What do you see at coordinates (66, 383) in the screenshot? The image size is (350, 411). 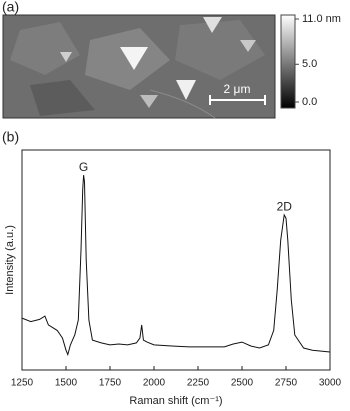 I see `x-tick-label: 1500` at bounding box center [66, 383].